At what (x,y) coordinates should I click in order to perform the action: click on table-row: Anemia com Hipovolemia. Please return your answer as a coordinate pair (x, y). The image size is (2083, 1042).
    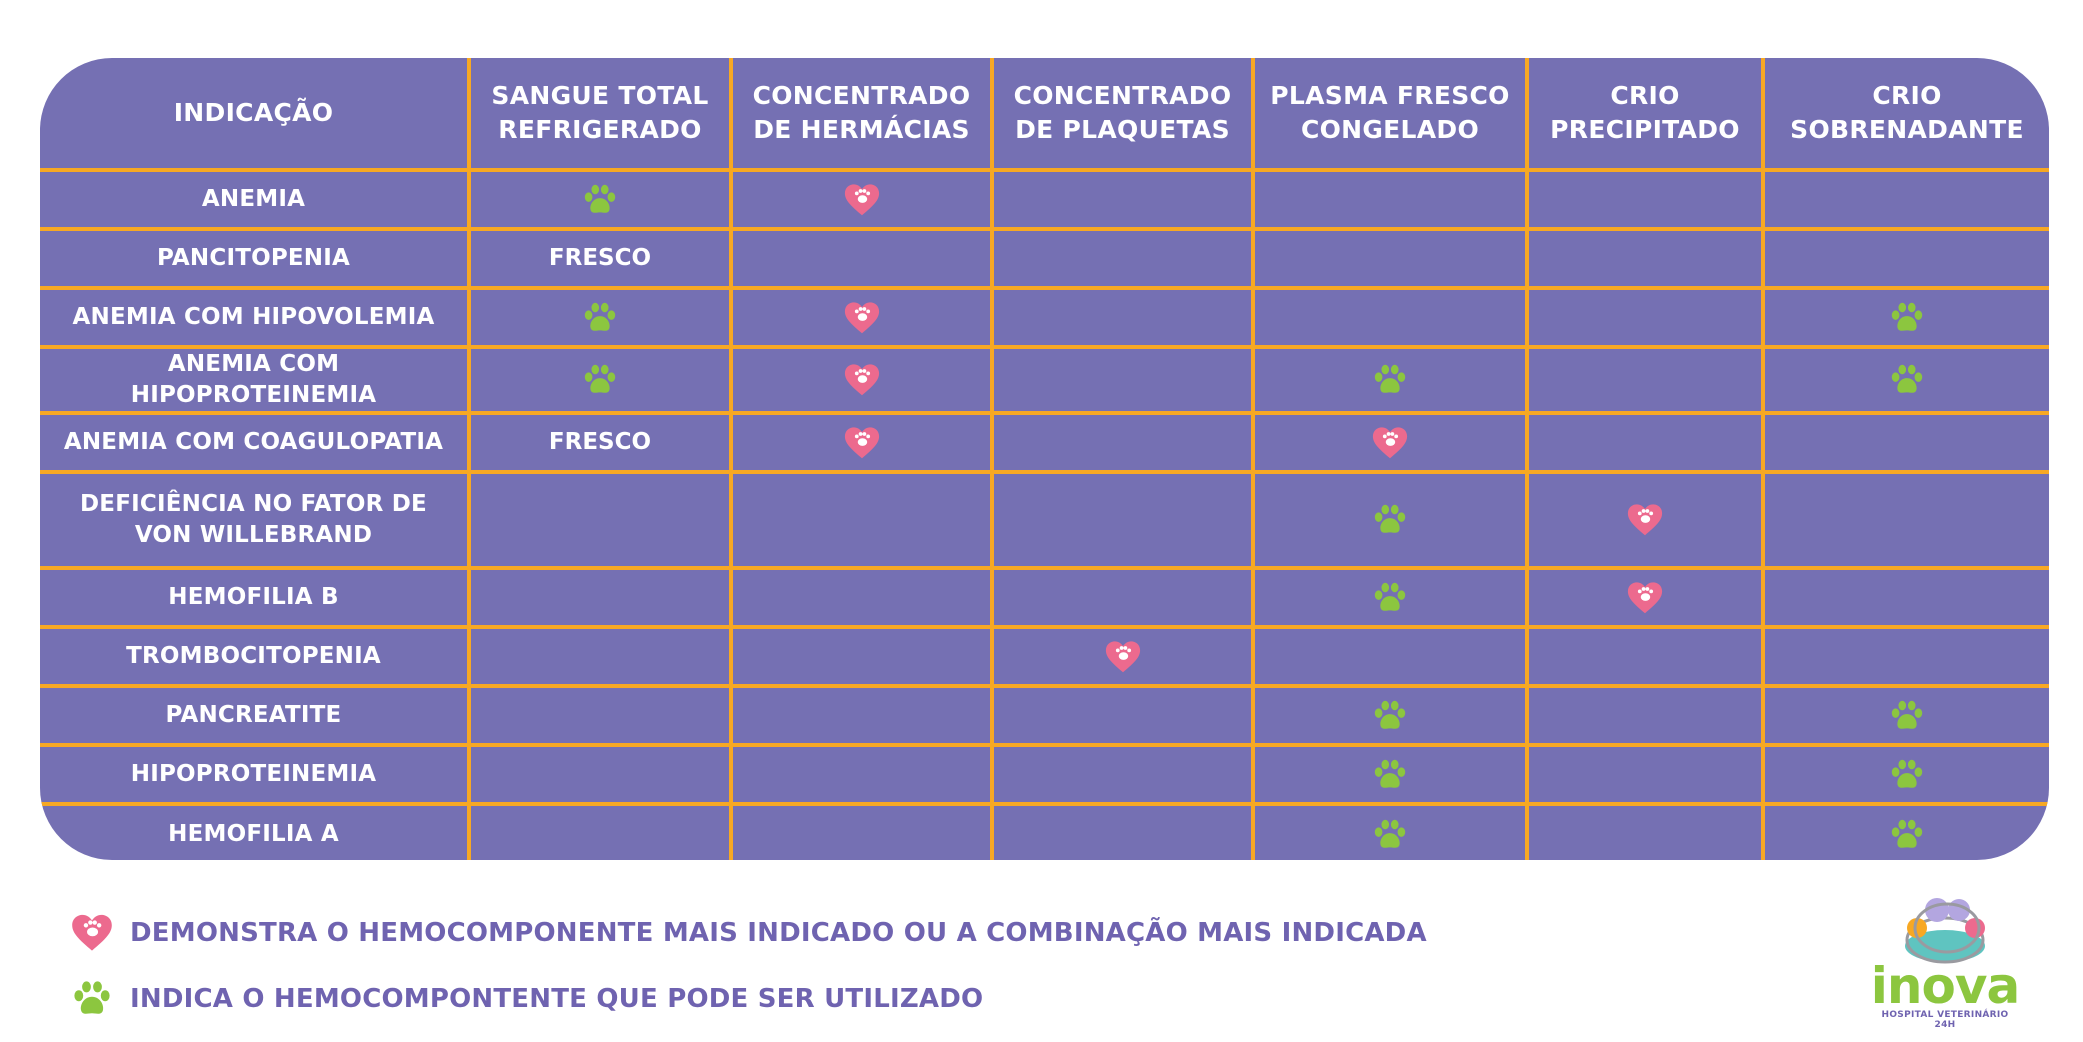
    Looking at the image, I should click on (1044, 318).